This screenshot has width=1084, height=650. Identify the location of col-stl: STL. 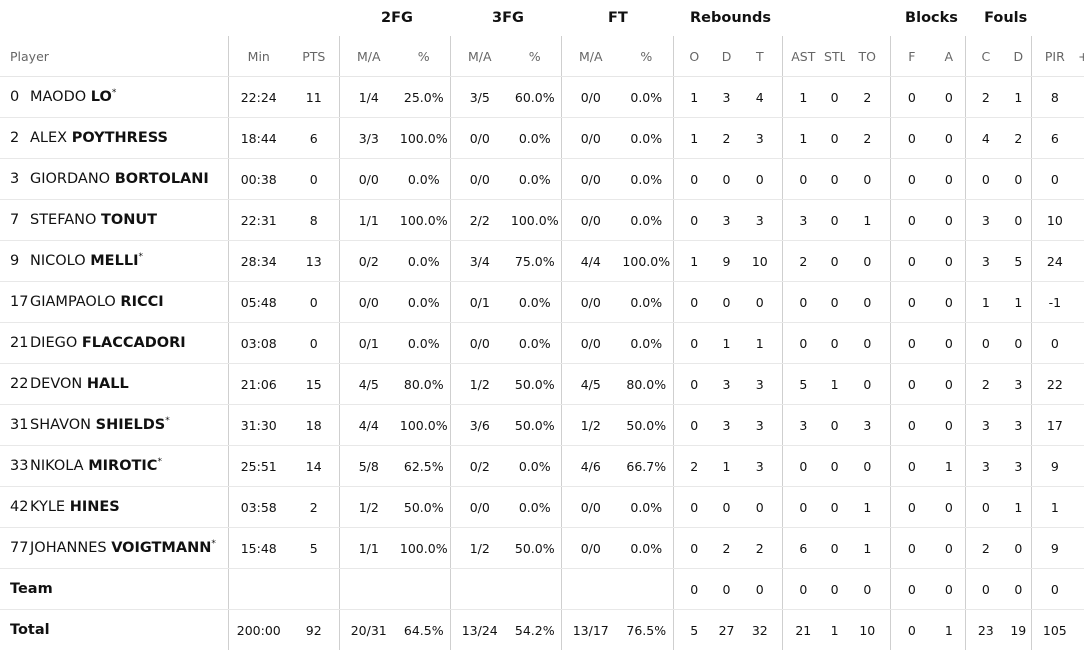
(834, 56).